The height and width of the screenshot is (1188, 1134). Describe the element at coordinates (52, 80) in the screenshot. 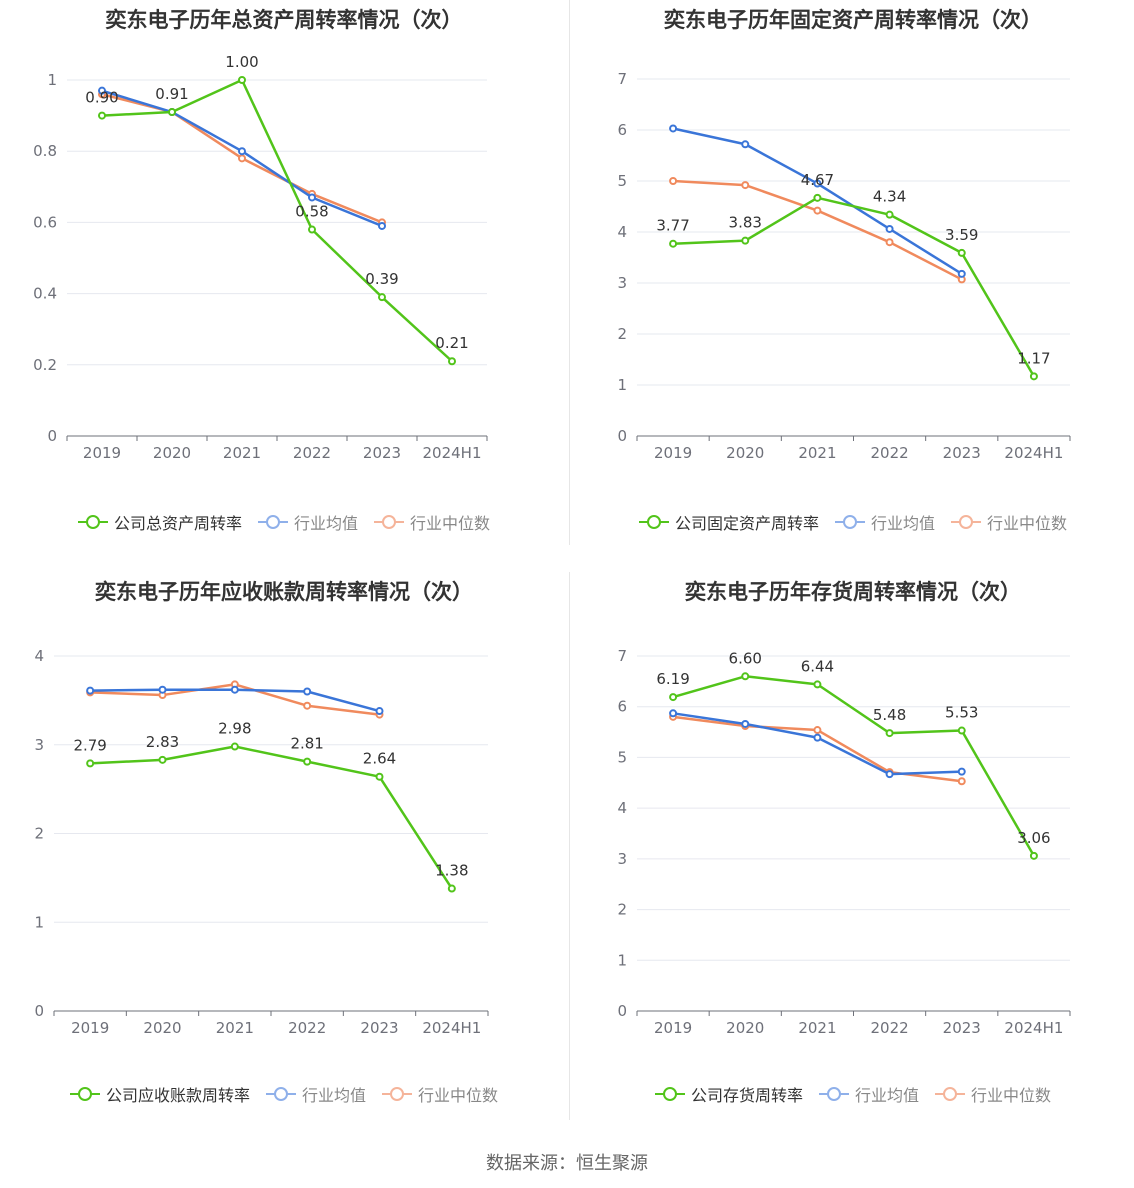

I see `y-tick-label: 1` at that location.